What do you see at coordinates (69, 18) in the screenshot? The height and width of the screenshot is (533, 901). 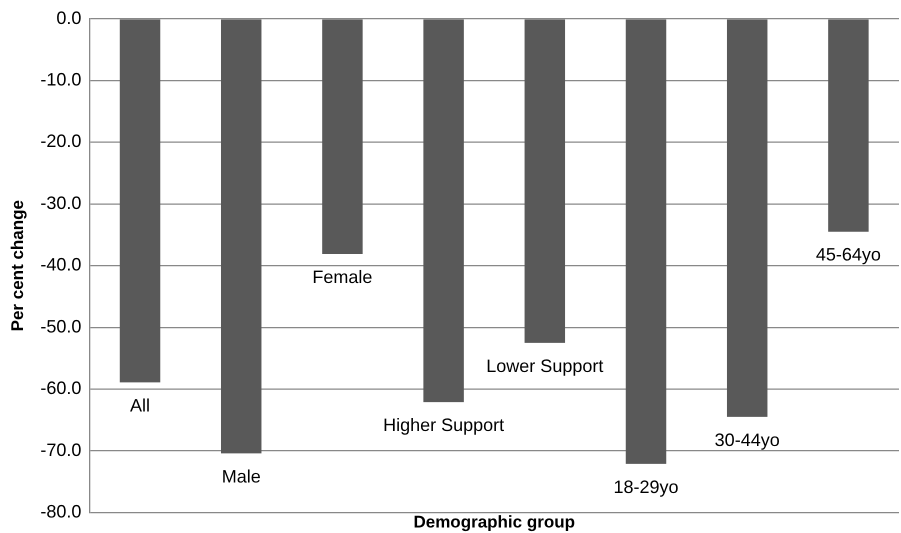 I see `y-tick-label: 0.0` at bounding box center [69, 18].